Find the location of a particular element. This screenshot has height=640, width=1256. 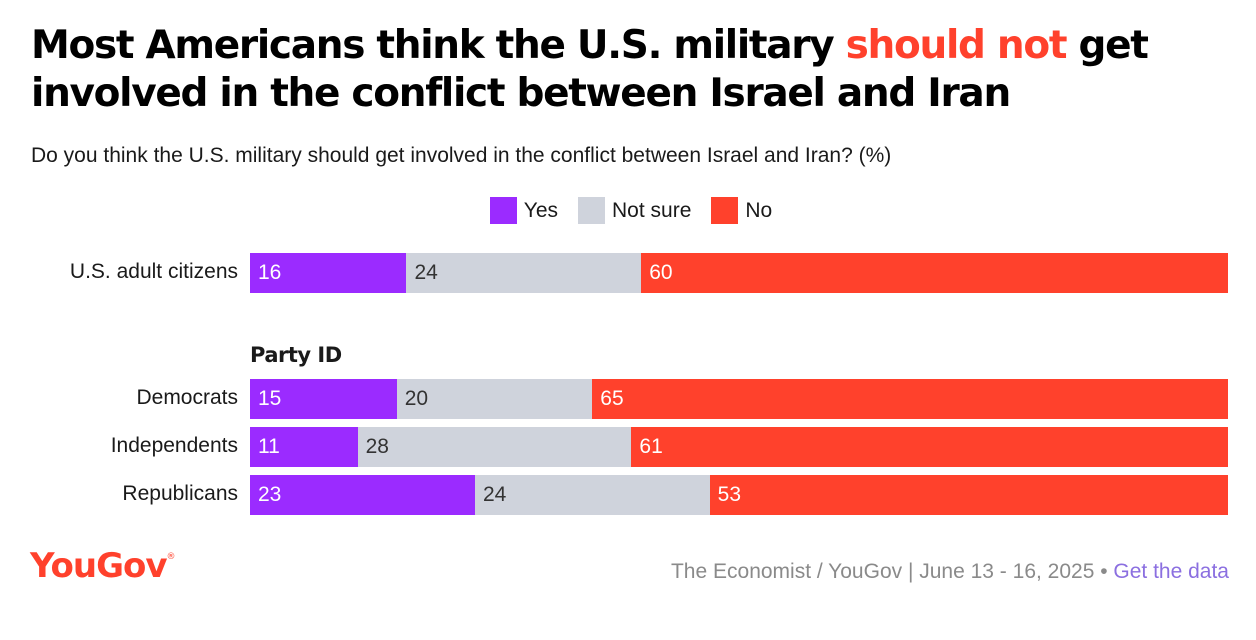

row-label-democrats: Democrats is located at coordinates (187, 397).